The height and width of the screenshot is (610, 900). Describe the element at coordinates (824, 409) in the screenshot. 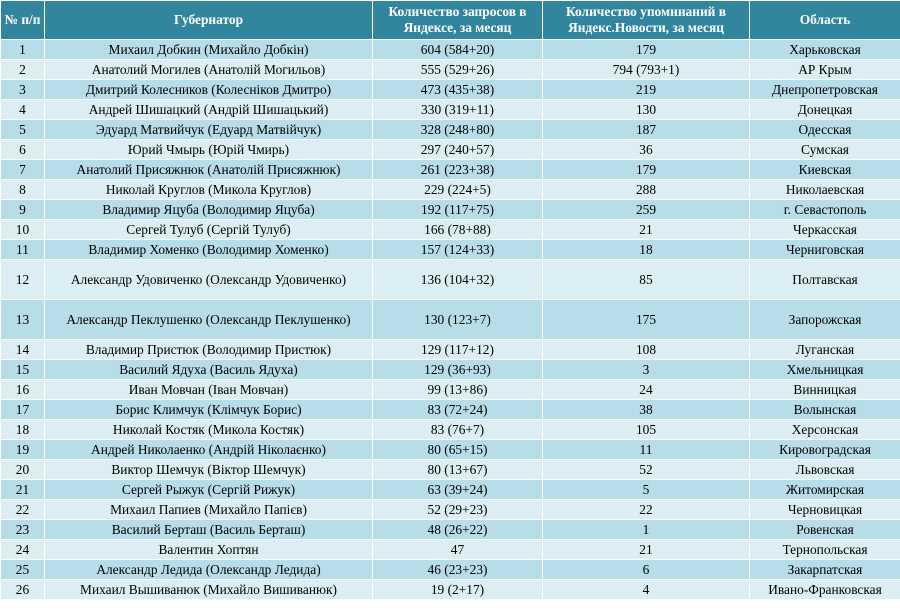

I see `cell-region: Волынская` at that location.